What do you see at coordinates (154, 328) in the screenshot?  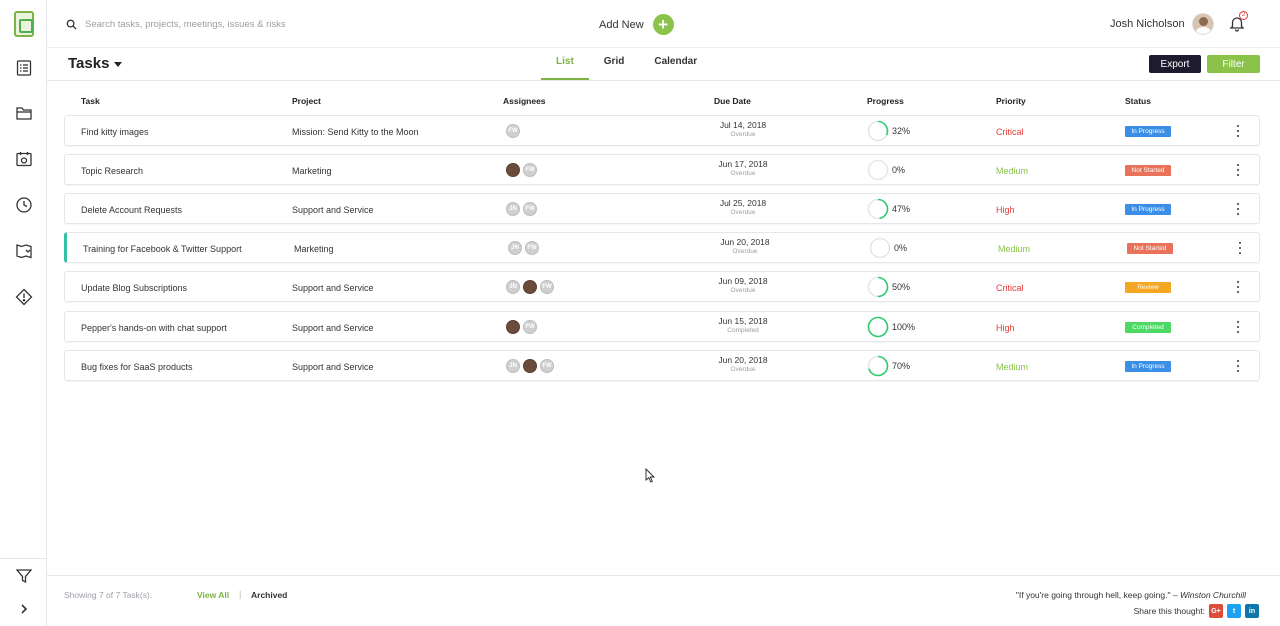 I see `task-name: Pepper's hands-on with chat support` at bounding box center [154, 328].